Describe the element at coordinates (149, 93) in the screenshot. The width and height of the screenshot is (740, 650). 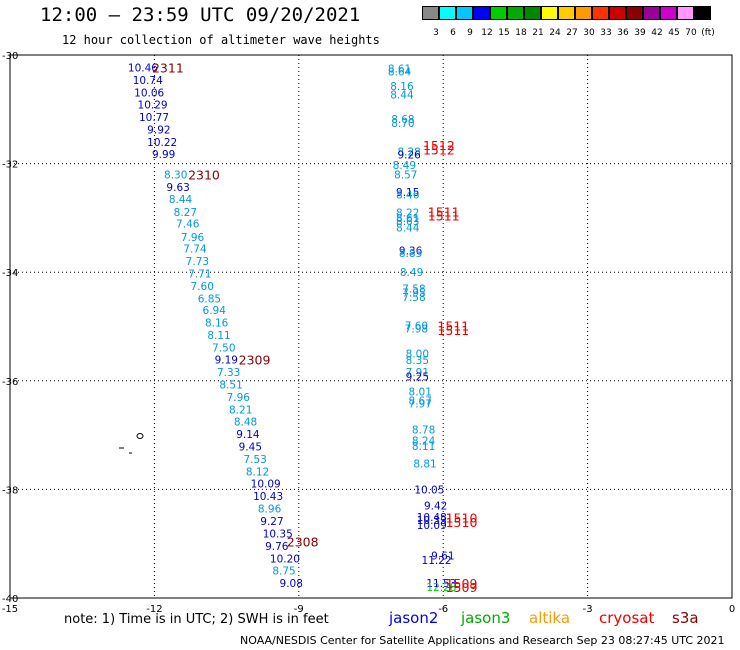
I see `wave-height-value: 10.06` at that location.